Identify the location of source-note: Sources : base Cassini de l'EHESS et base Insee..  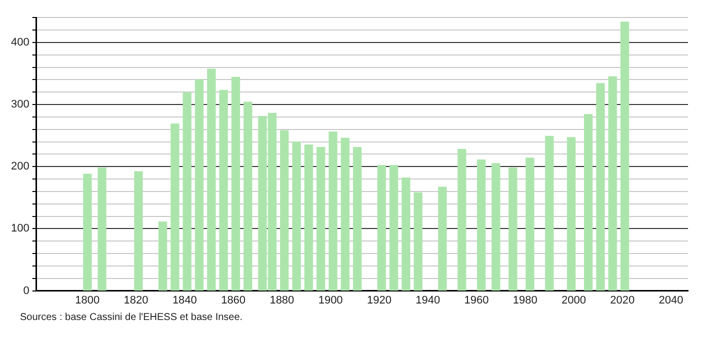
(132, 317).